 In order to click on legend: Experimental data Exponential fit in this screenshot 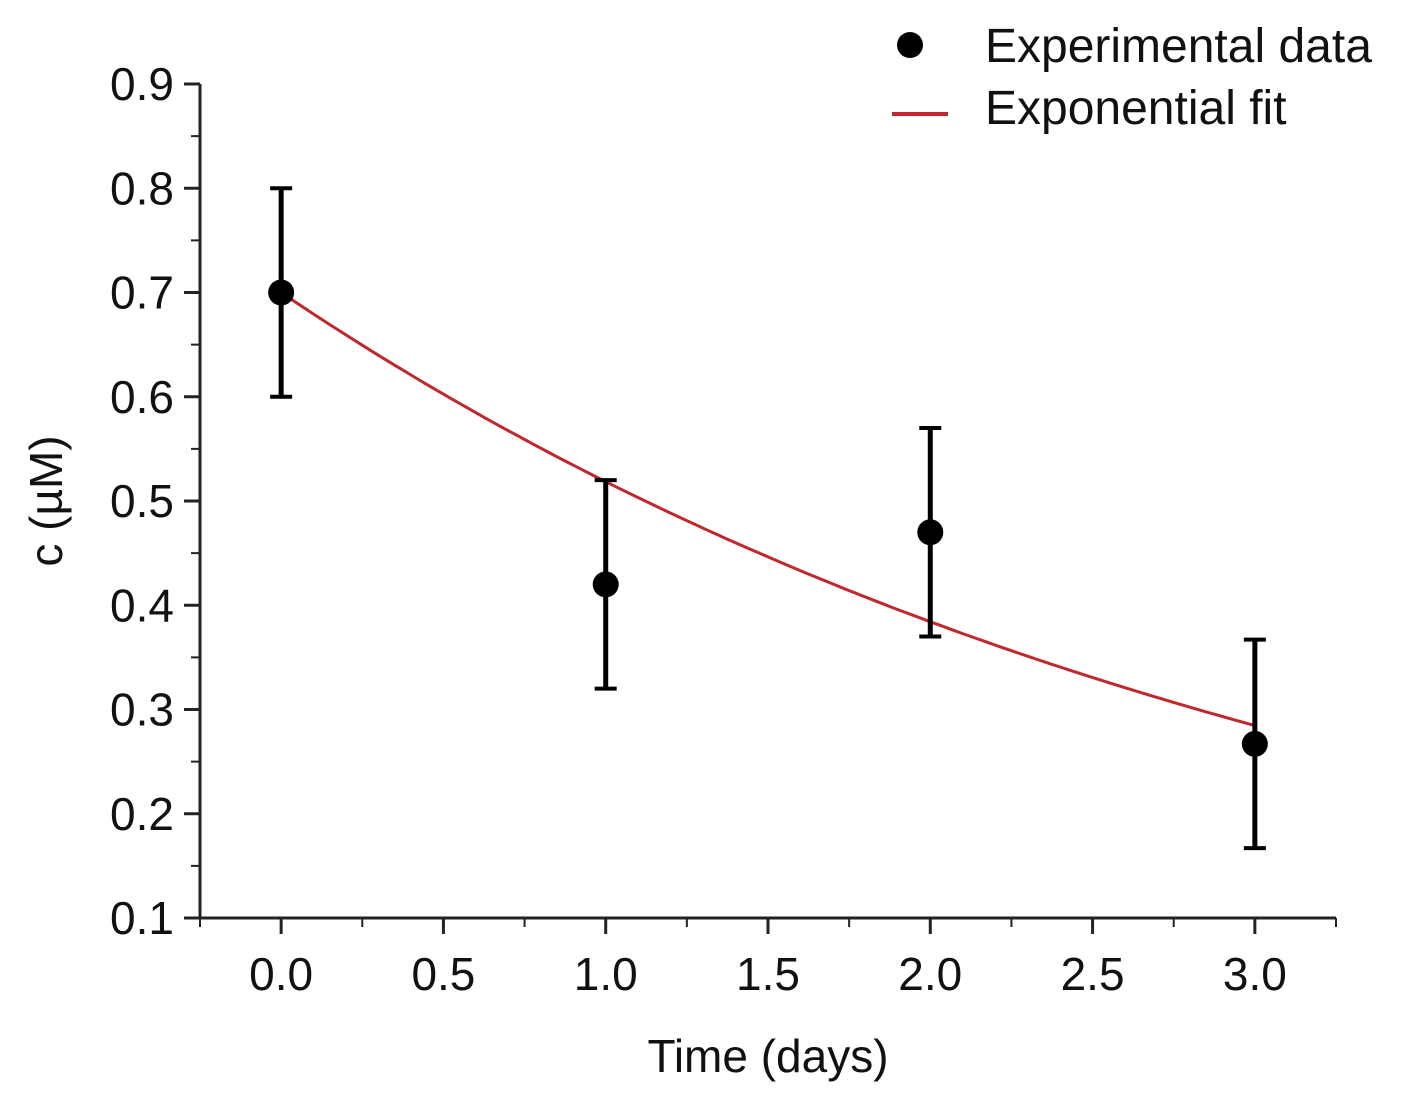, I will do `click(1132, 77)`.